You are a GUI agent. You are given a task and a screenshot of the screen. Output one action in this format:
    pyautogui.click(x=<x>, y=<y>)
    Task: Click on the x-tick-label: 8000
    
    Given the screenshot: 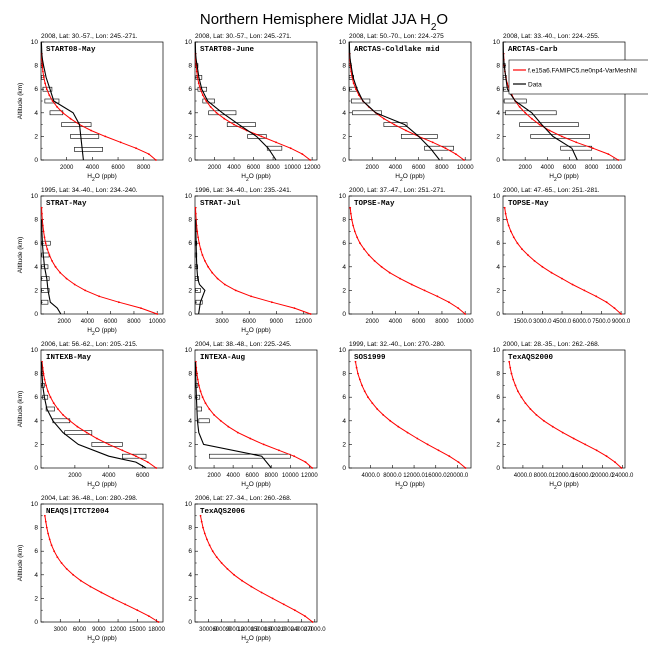 What is the action you would take?
    pyautogui.click(x=592, y=168)
    